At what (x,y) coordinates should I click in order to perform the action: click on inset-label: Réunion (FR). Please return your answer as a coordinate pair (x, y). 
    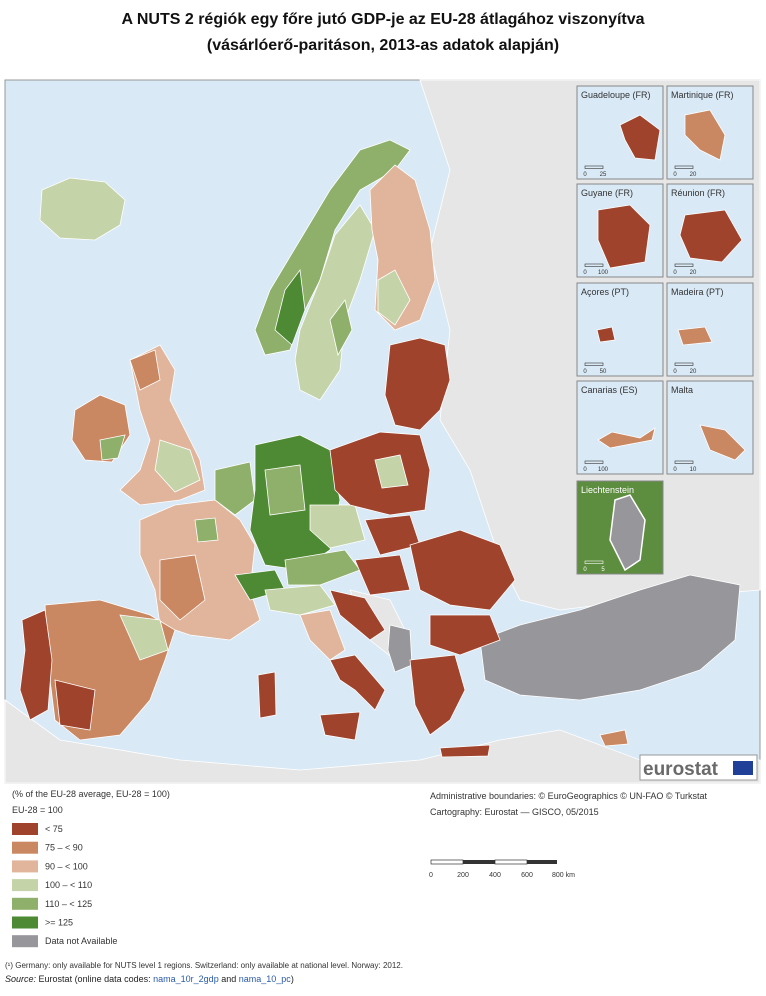
    Looking at the image, I should click on (698, 193).